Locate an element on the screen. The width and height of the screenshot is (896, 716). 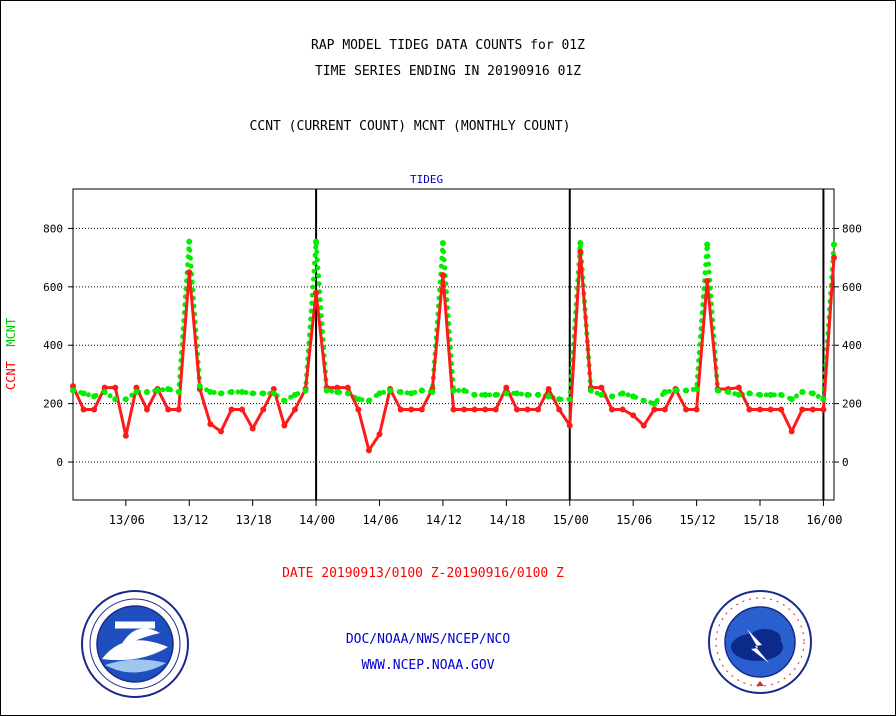
y-tick-label-left: 600 is located at coordinates (53, 287).